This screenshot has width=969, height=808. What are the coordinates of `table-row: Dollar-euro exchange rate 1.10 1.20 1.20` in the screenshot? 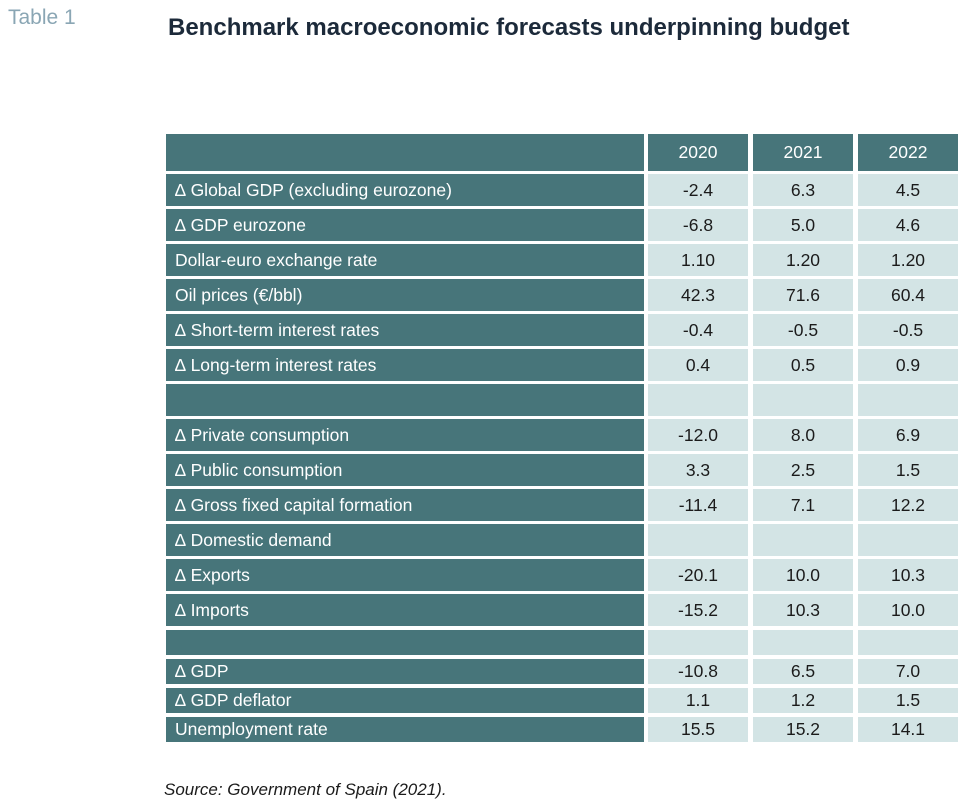 It's located at (562, 260).